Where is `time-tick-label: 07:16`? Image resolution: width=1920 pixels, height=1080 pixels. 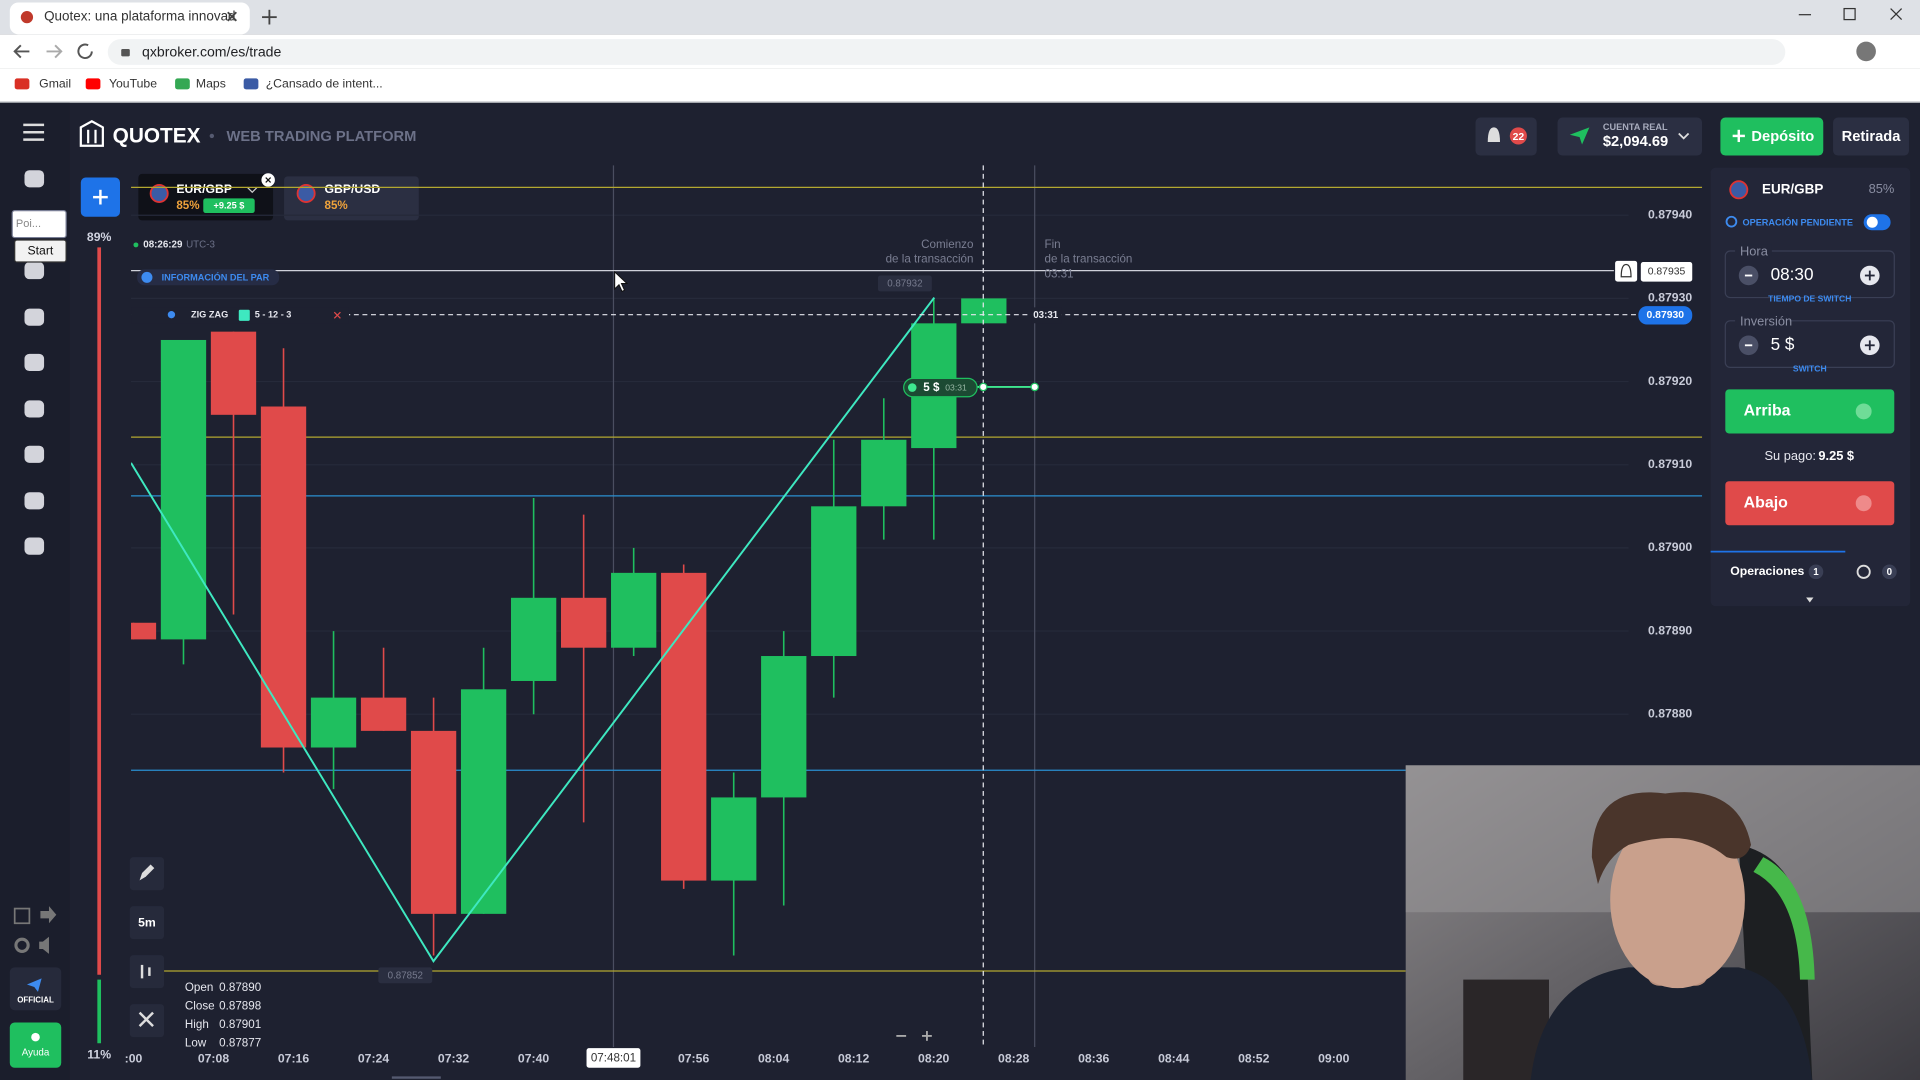
time-tick-label: 07:16 is located at coordinates (293, 1058).